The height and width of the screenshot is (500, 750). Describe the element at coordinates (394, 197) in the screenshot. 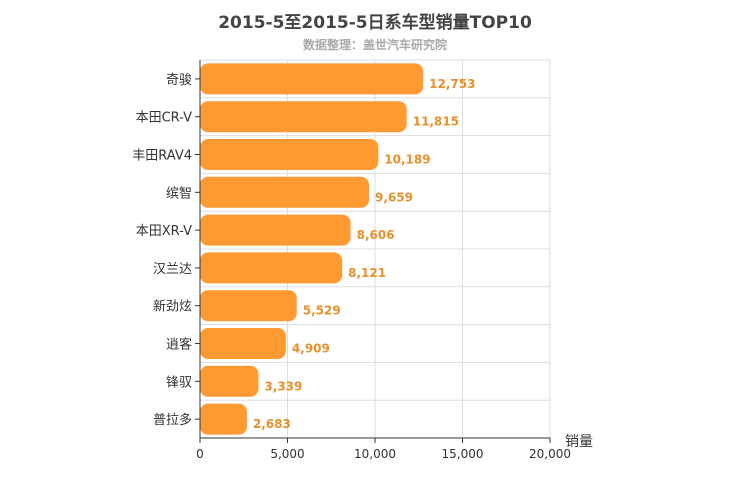

I see `data-label: 9,659` at that location.